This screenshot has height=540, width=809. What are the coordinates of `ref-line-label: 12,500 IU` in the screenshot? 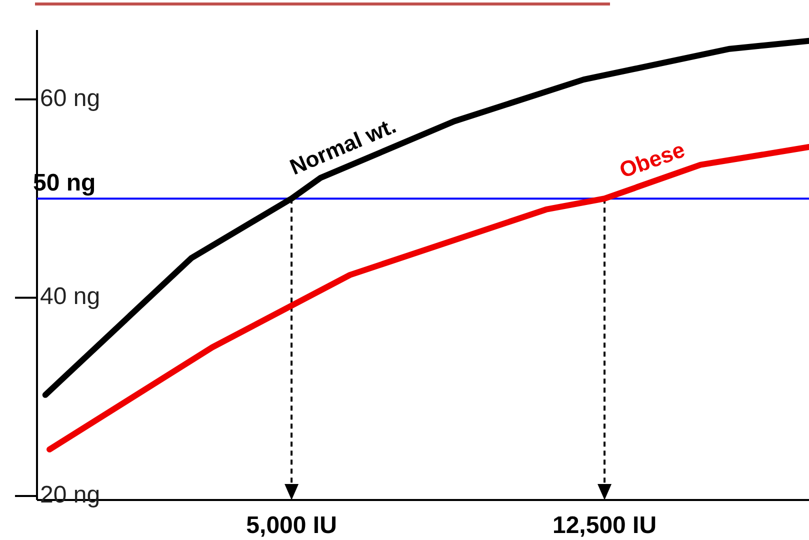 It's located at (604, 525).